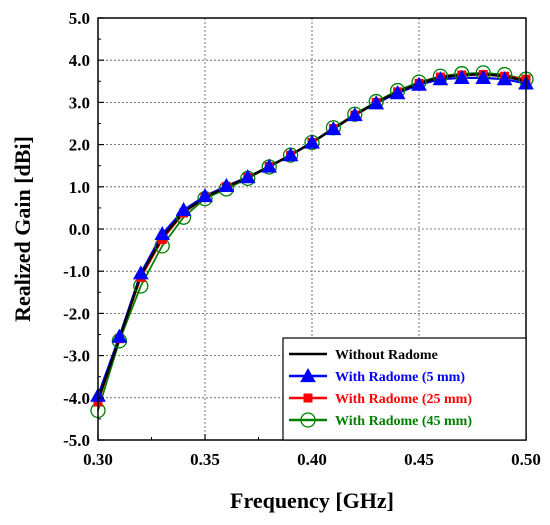 This screenshot has width=550, height=525. I want to click on x-tick-label: 0.45, so click(419, 459).